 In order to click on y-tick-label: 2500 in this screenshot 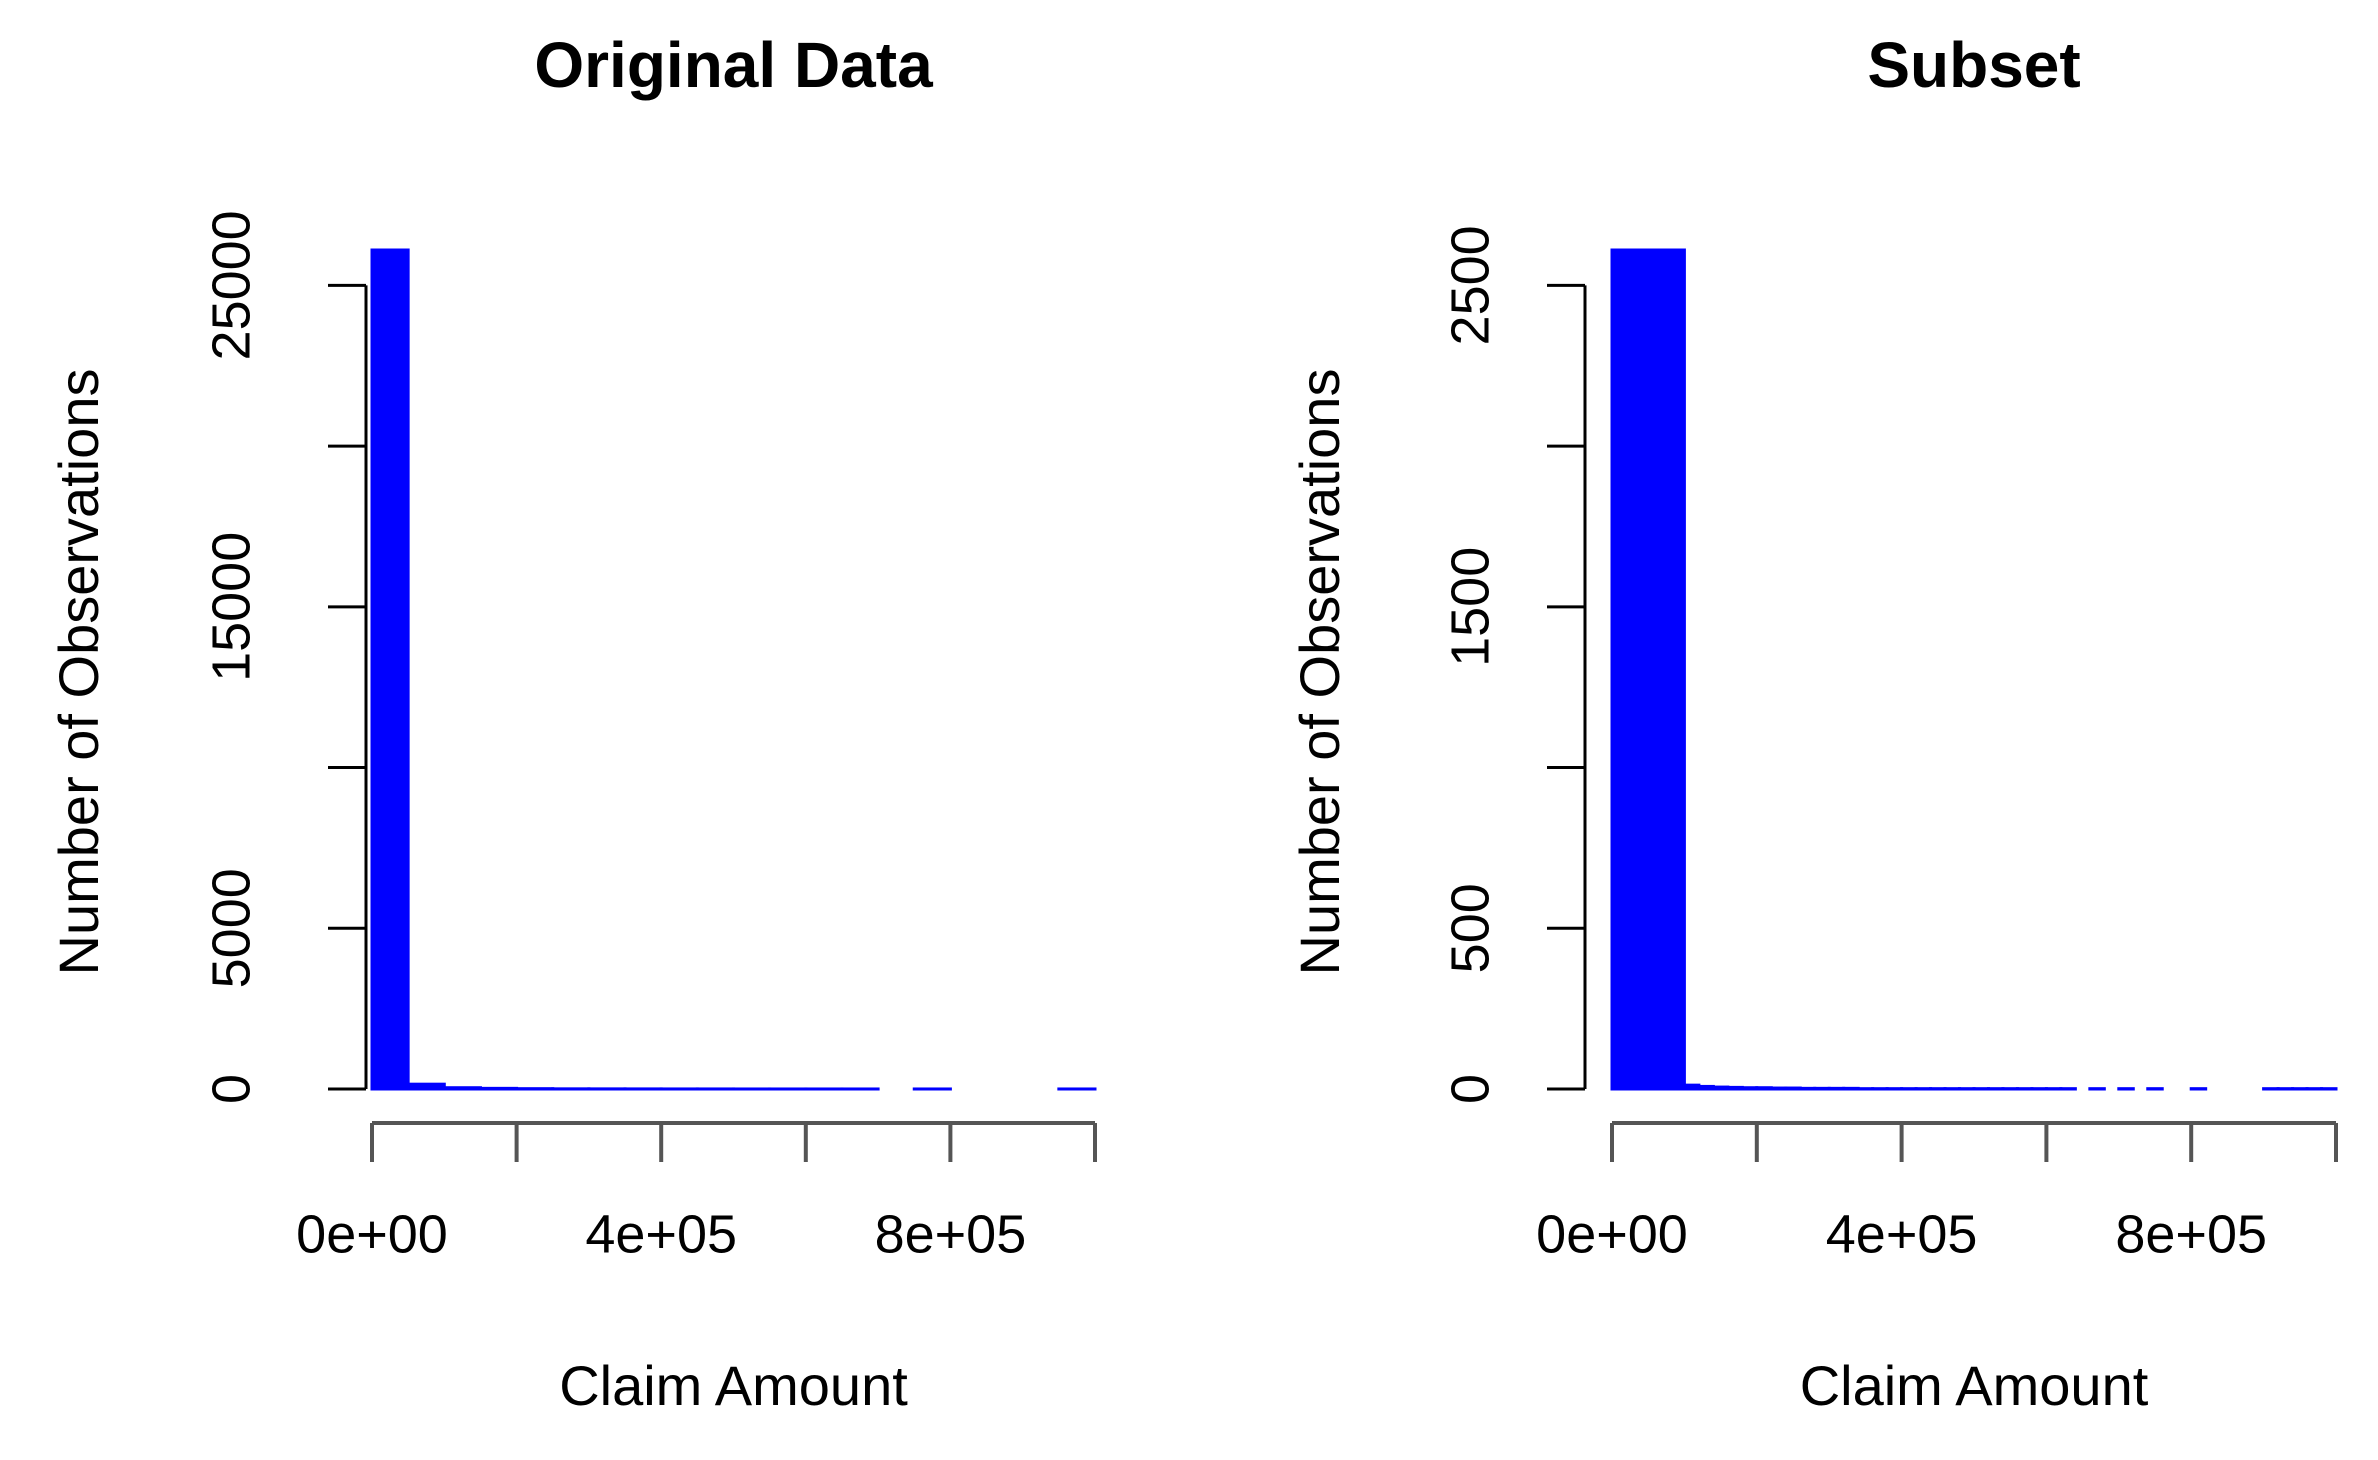, I will do `click(1470, 285)`.